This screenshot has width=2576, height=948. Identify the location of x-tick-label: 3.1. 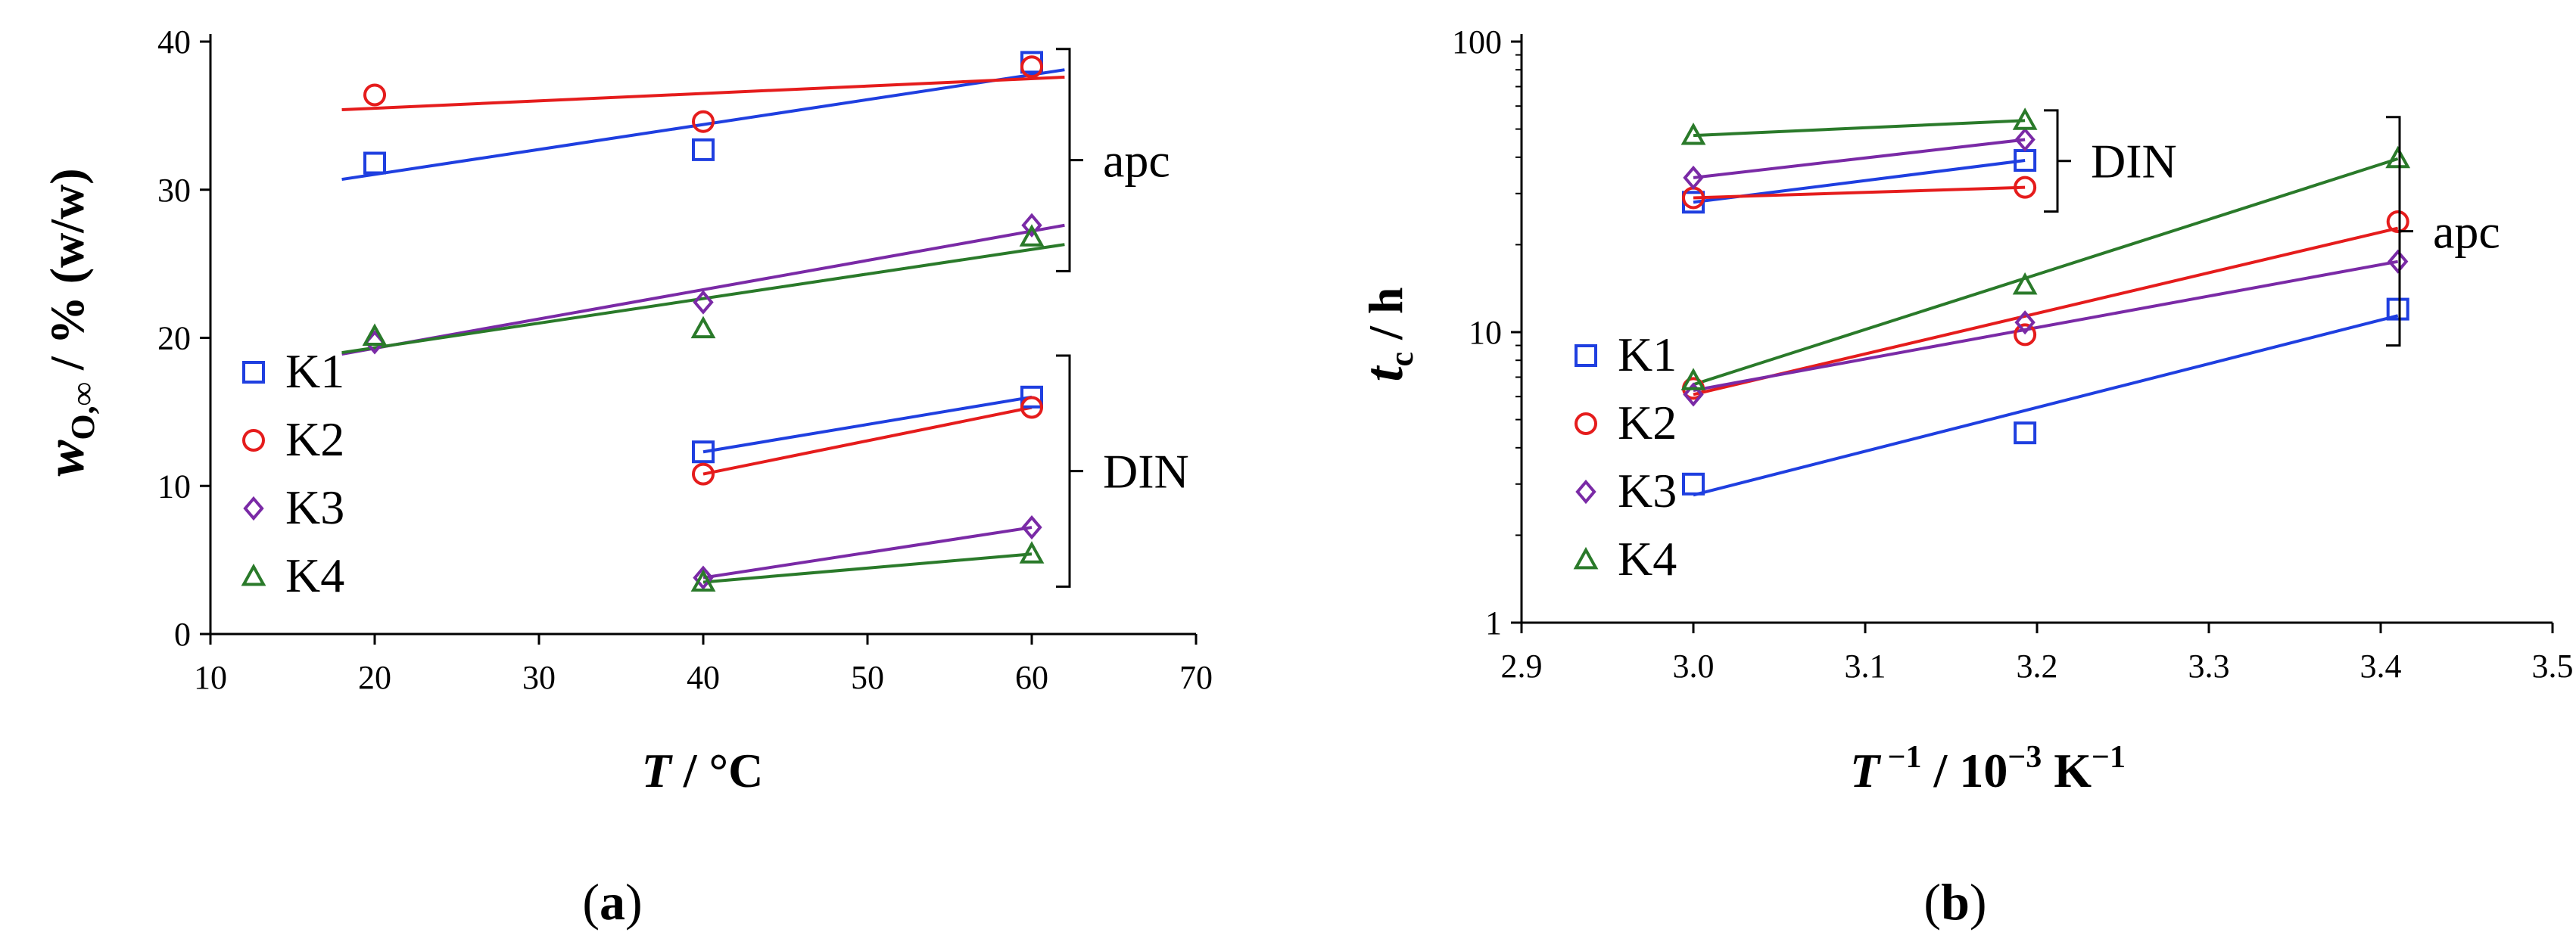
(1865, 666).